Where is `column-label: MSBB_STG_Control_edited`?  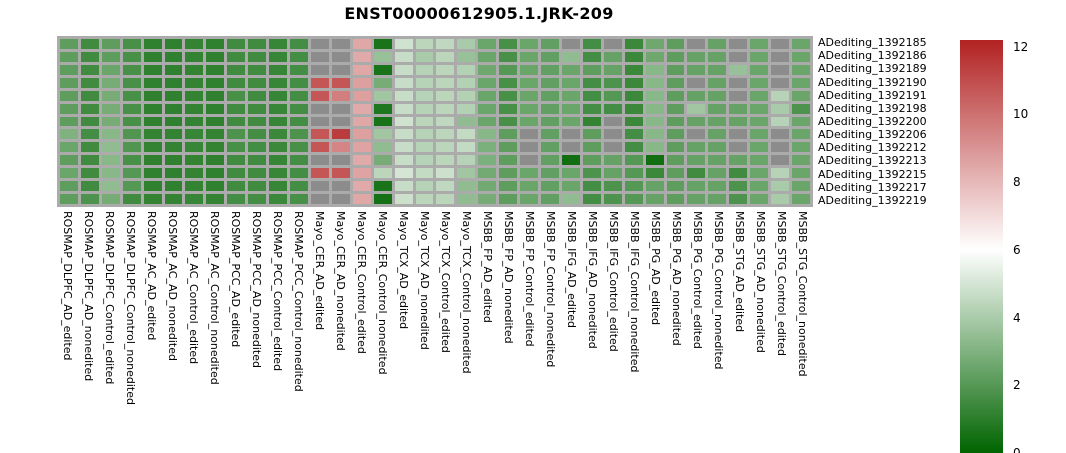 column-label: MSBB_STG_Control_edited is located at coordinates (781, 283).